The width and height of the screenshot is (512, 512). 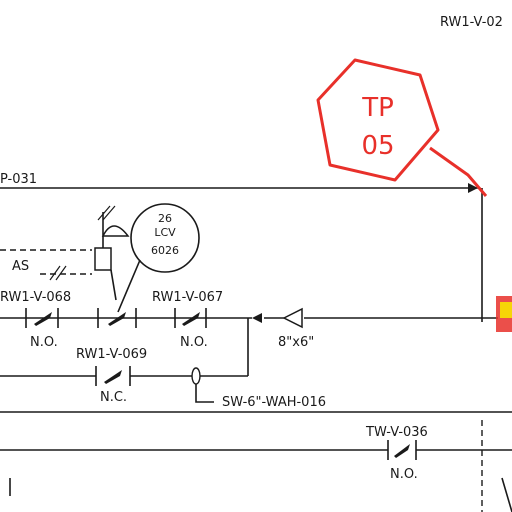 I want to click on tp-highlight, so click(x=504, y=314).